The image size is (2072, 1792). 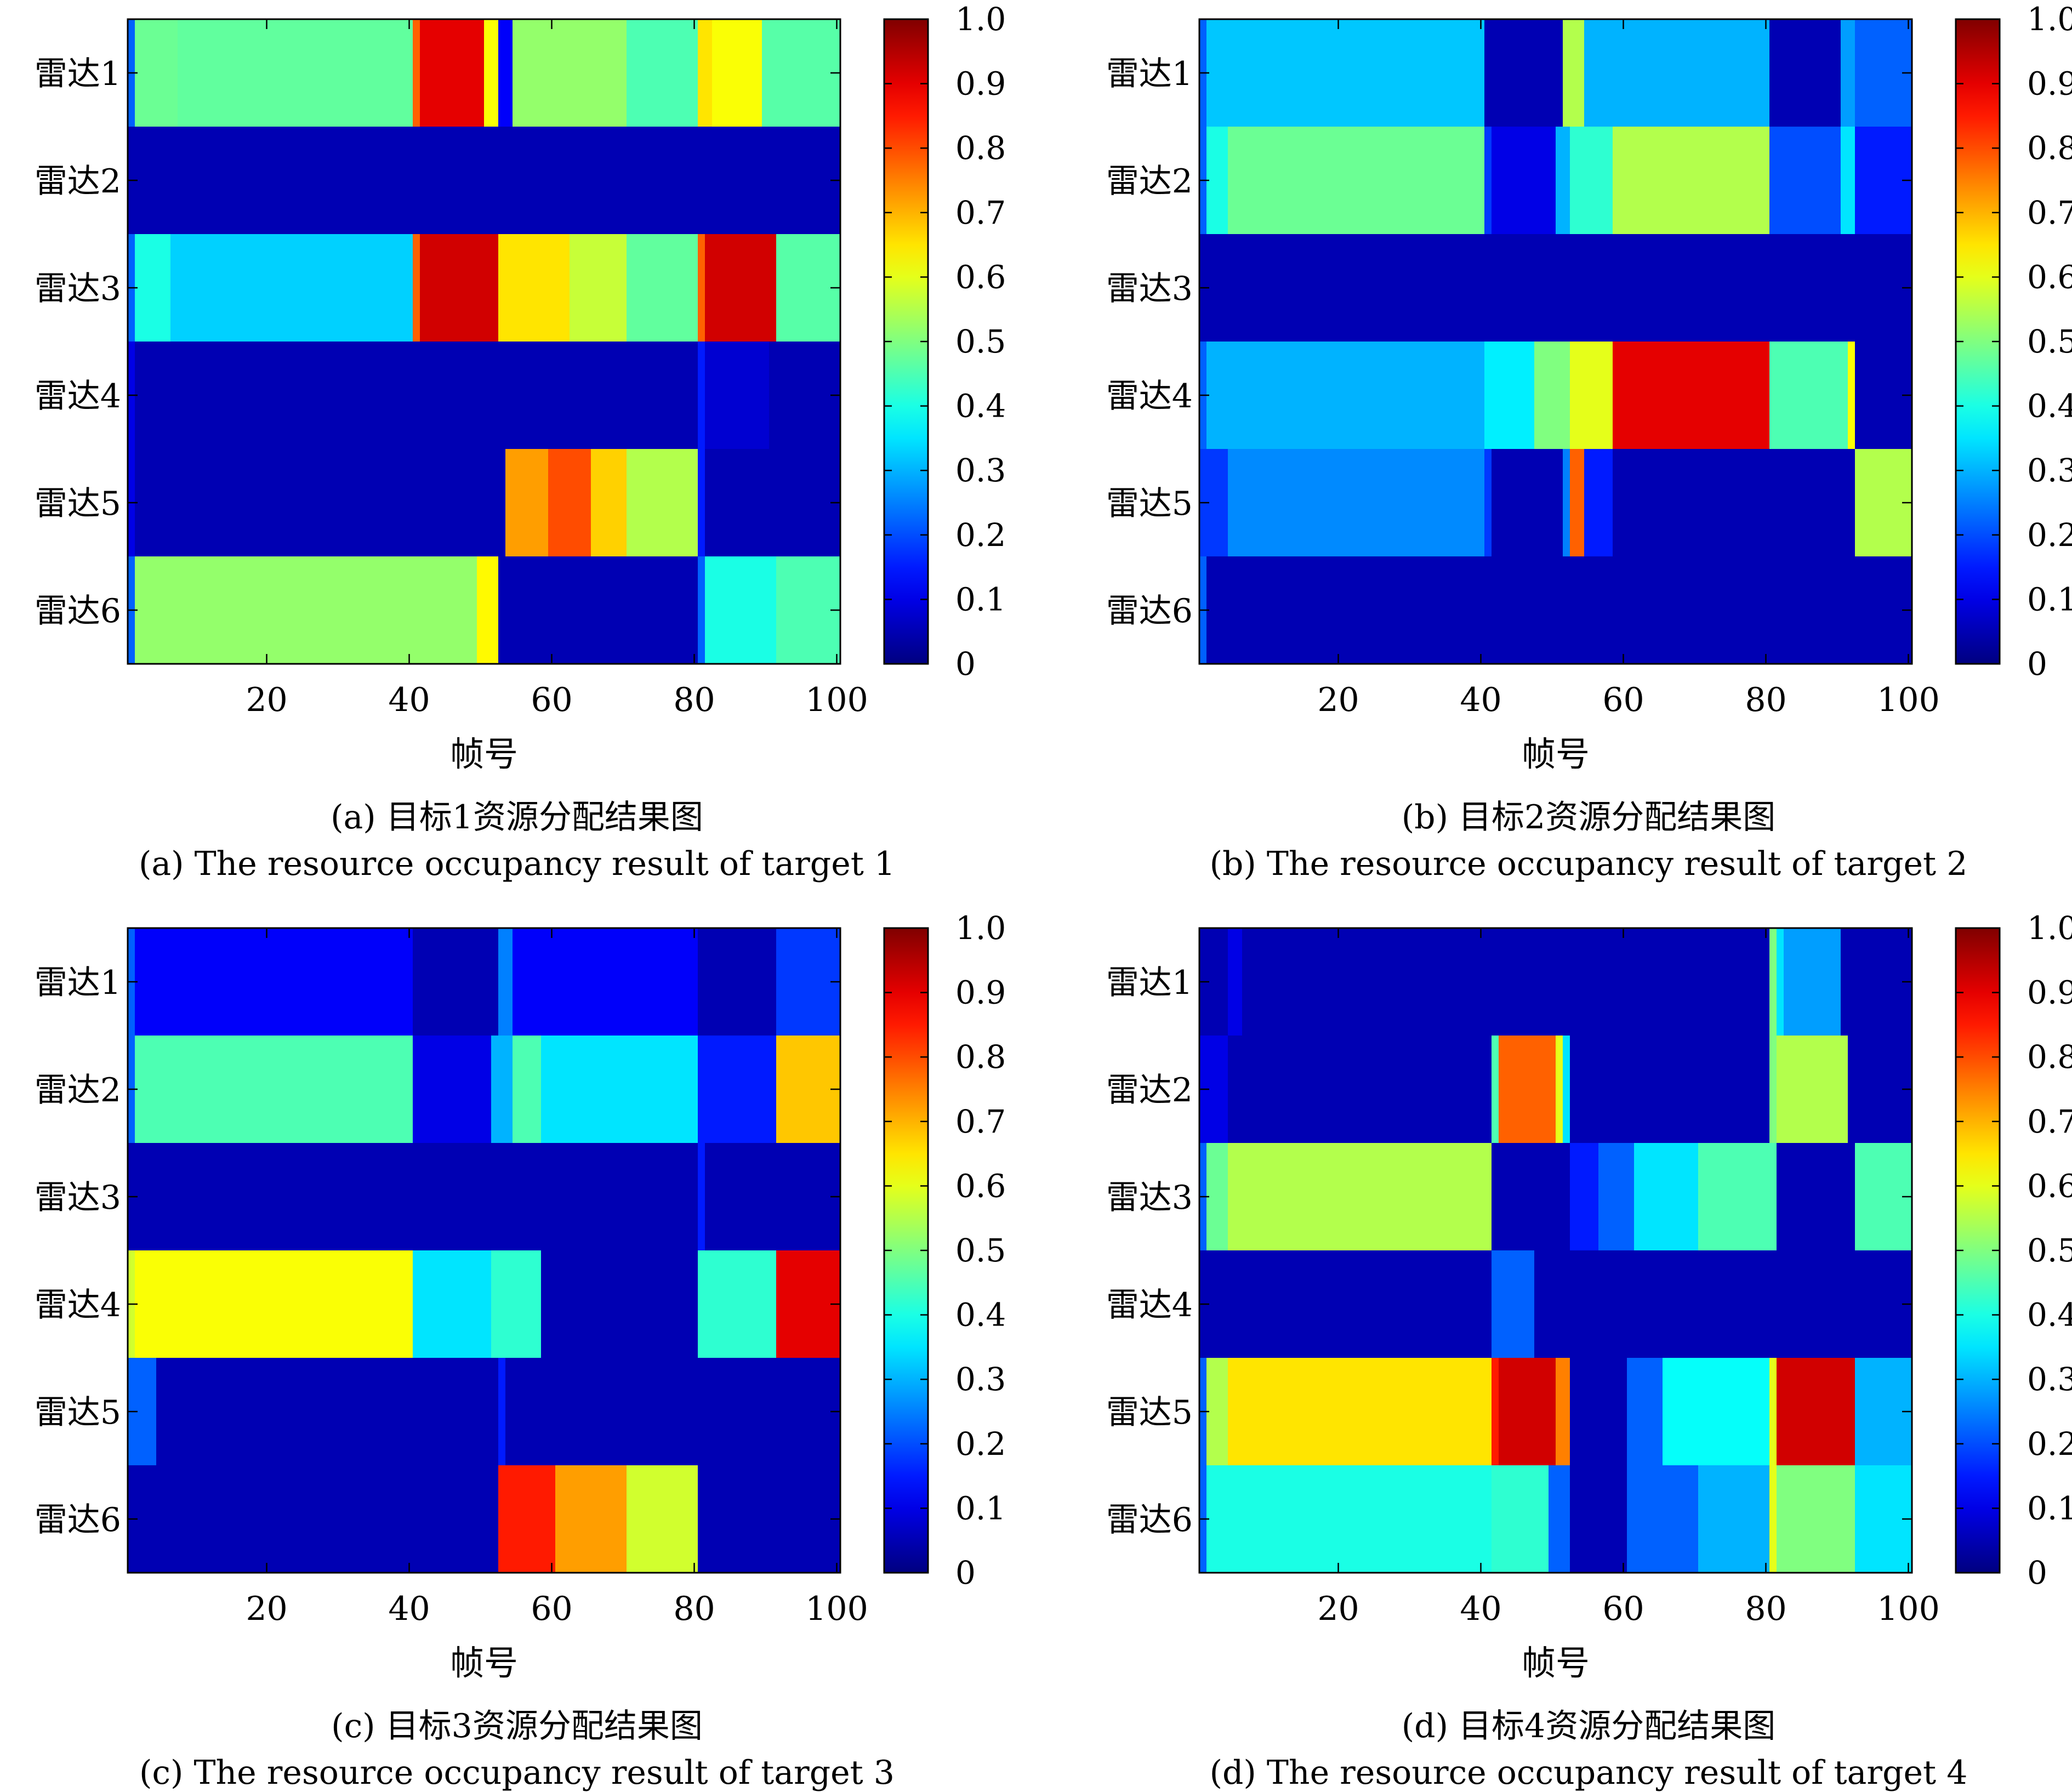 I want to click on caption-cn: (b) 目标2资源分配结果图, so click(x=1588, y=817).